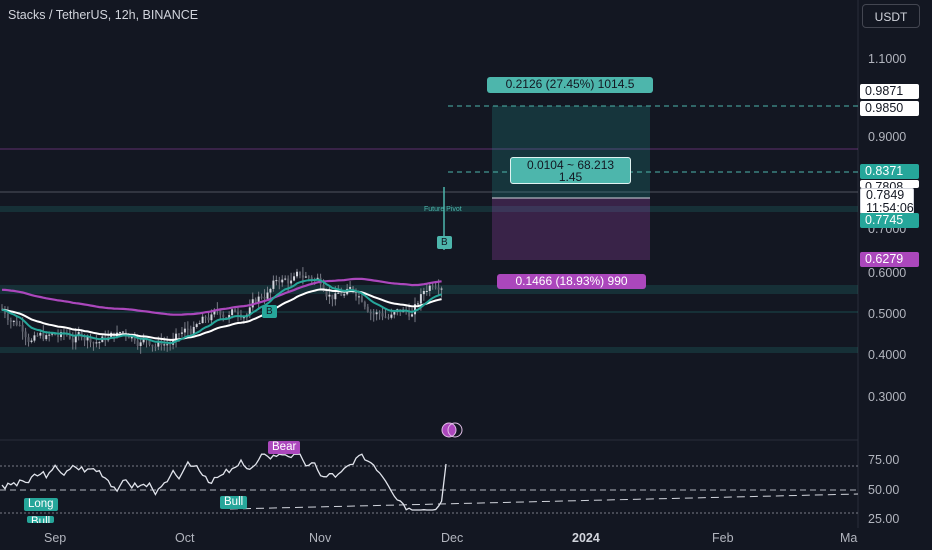  What do you see at coordinates (586, 538) in the screenshot?
I see `time-tick: 2024` at bounding box center [586, 538].